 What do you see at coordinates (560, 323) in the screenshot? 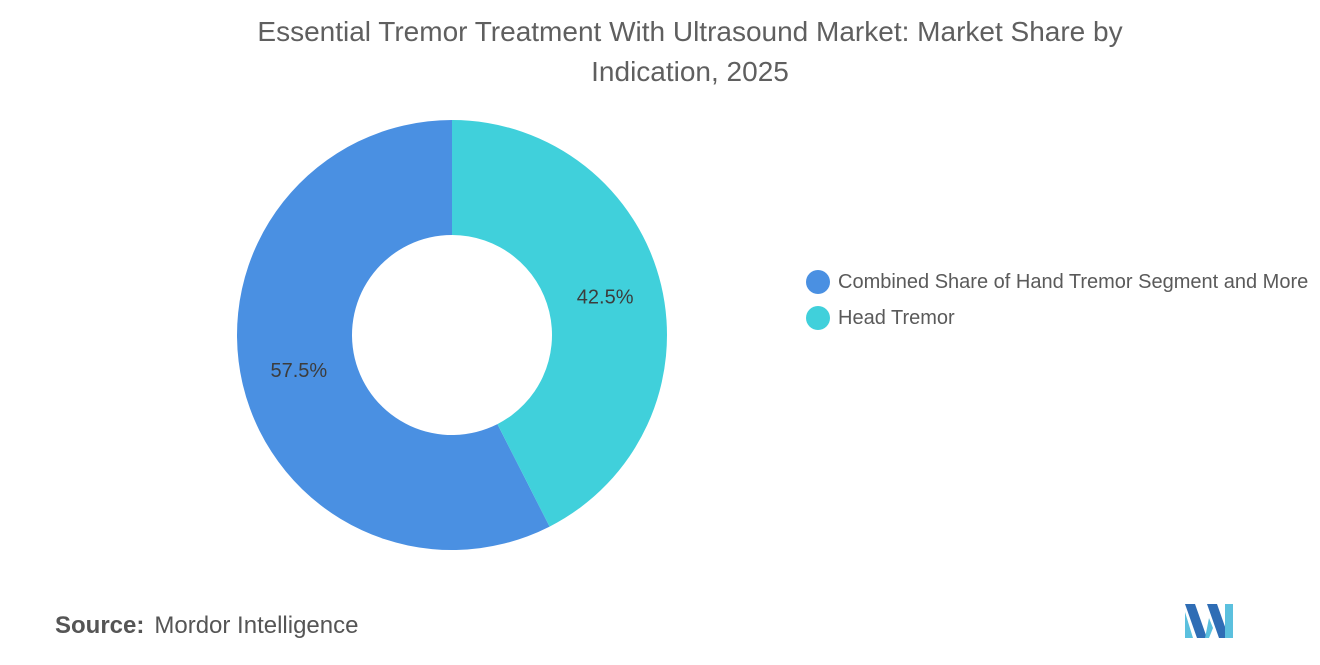
I see `donut-slice` at bounding box center [560, 323].